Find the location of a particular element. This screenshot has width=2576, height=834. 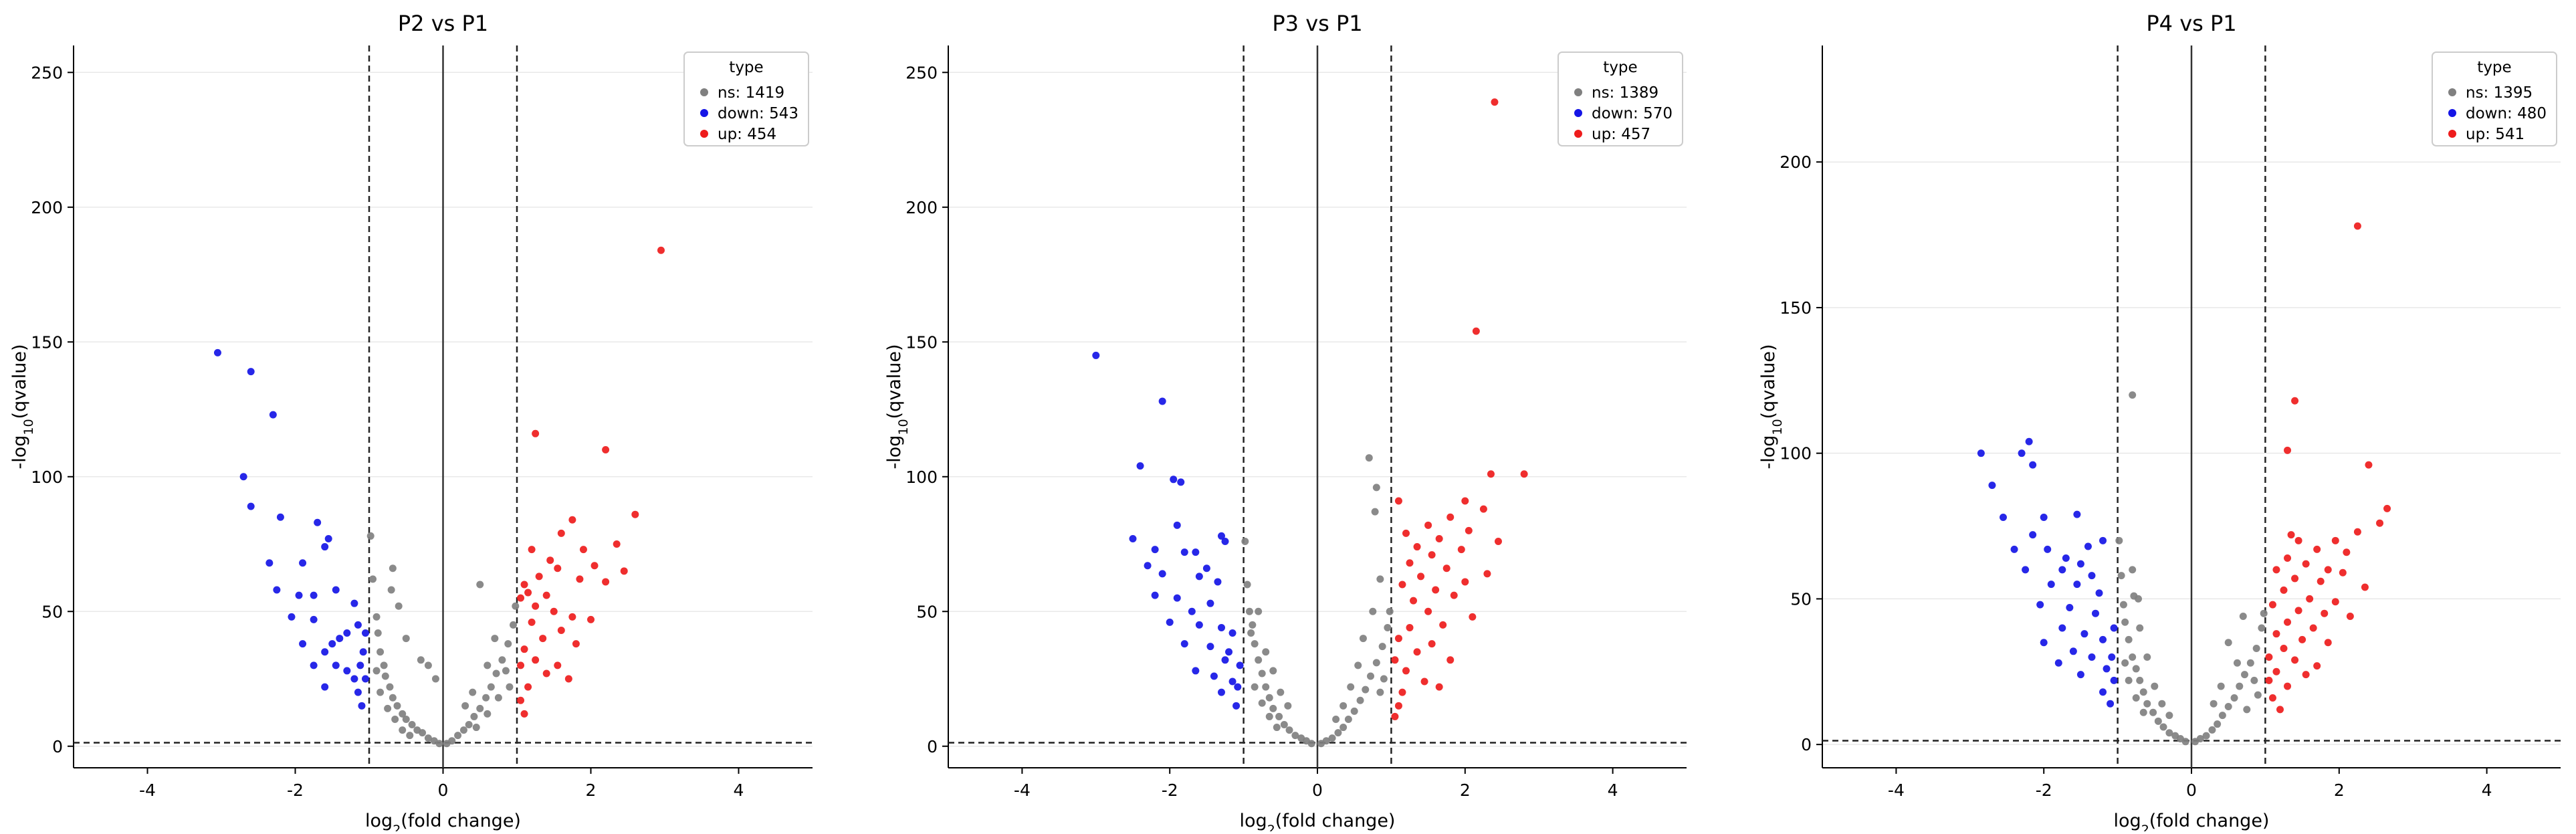

x-tick-label: 4 is located at coordinates (739, 790).